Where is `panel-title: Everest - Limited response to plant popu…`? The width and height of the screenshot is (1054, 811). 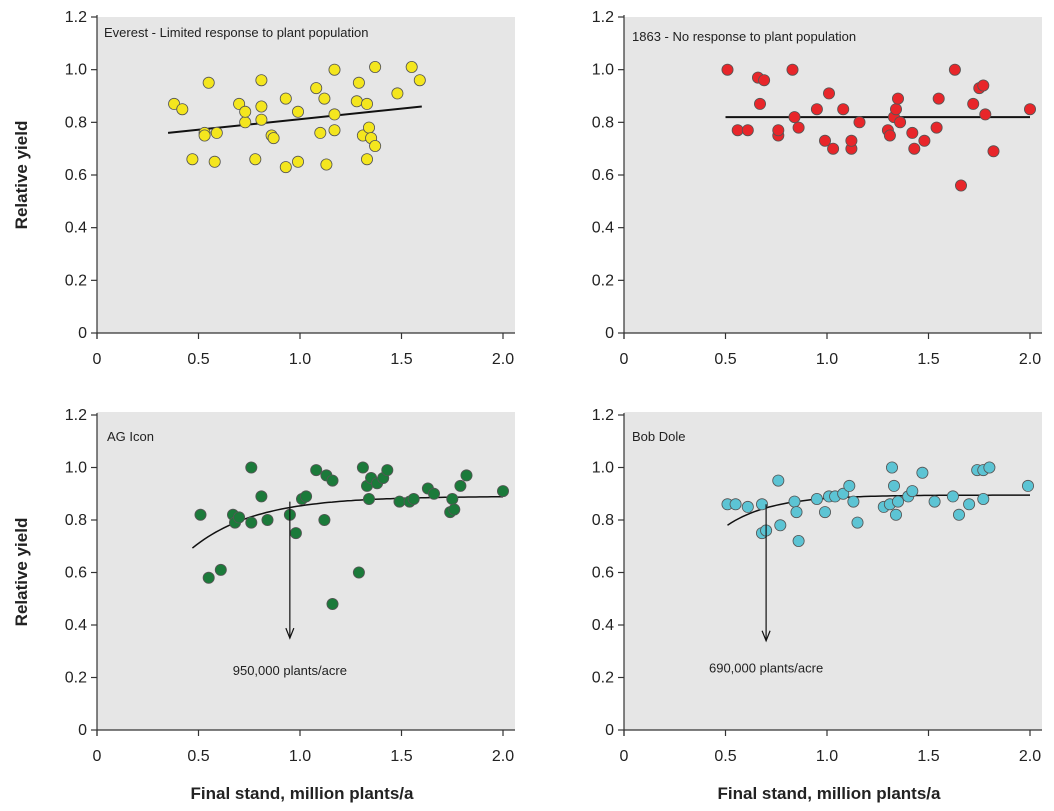 panel-title: Everest - Limited response to plant popu… is located at coordinates (236, 32).